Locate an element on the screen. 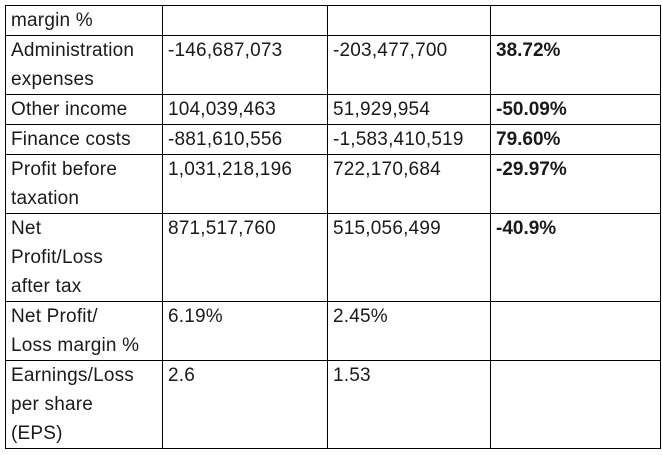 Image resolution: width=662 pixels, height=455 pixels. change-cell: -40.9% is located at coordinates (575, 257).